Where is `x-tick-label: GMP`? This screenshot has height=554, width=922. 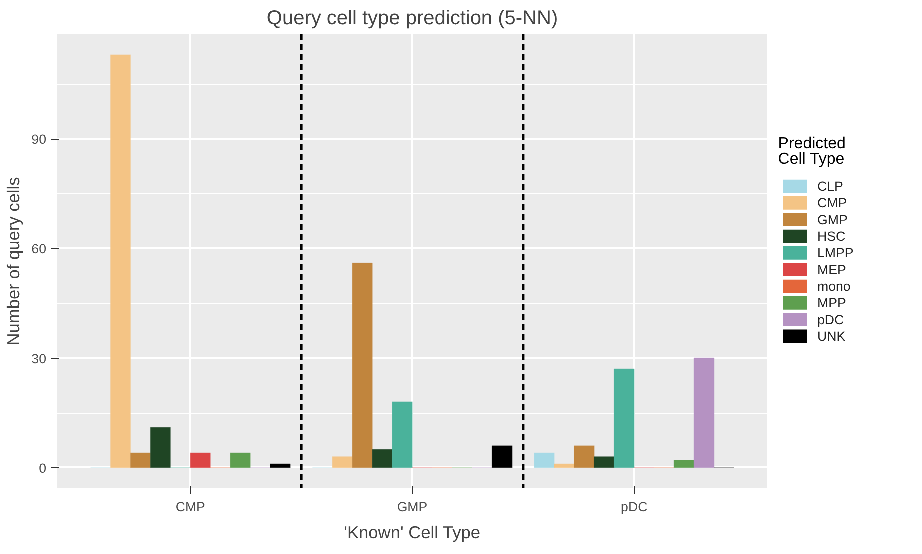
x-tick-label: GMP is located at coordinates (412, 507).